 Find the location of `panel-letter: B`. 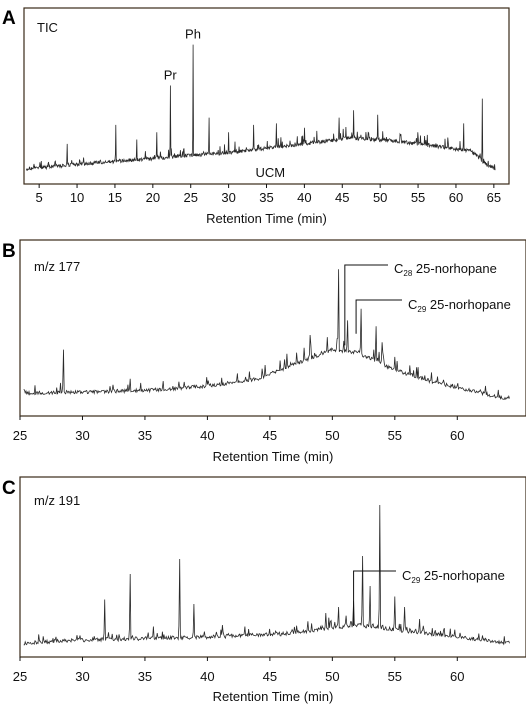

panel-letter: B is located at coordinates (9, 251).